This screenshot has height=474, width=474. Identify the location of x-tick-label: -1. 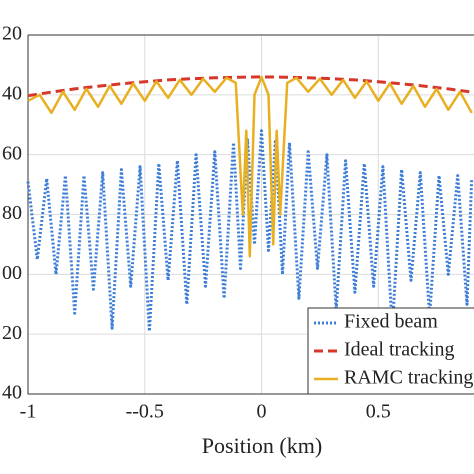
(28, 412).